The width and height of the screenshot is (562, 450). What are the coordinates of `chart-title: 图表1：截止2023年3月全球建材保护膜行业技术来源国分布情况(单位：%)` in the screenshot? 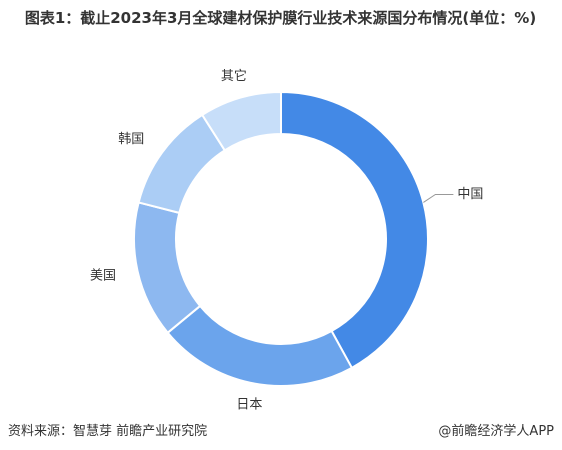 It's located at (280, 18).